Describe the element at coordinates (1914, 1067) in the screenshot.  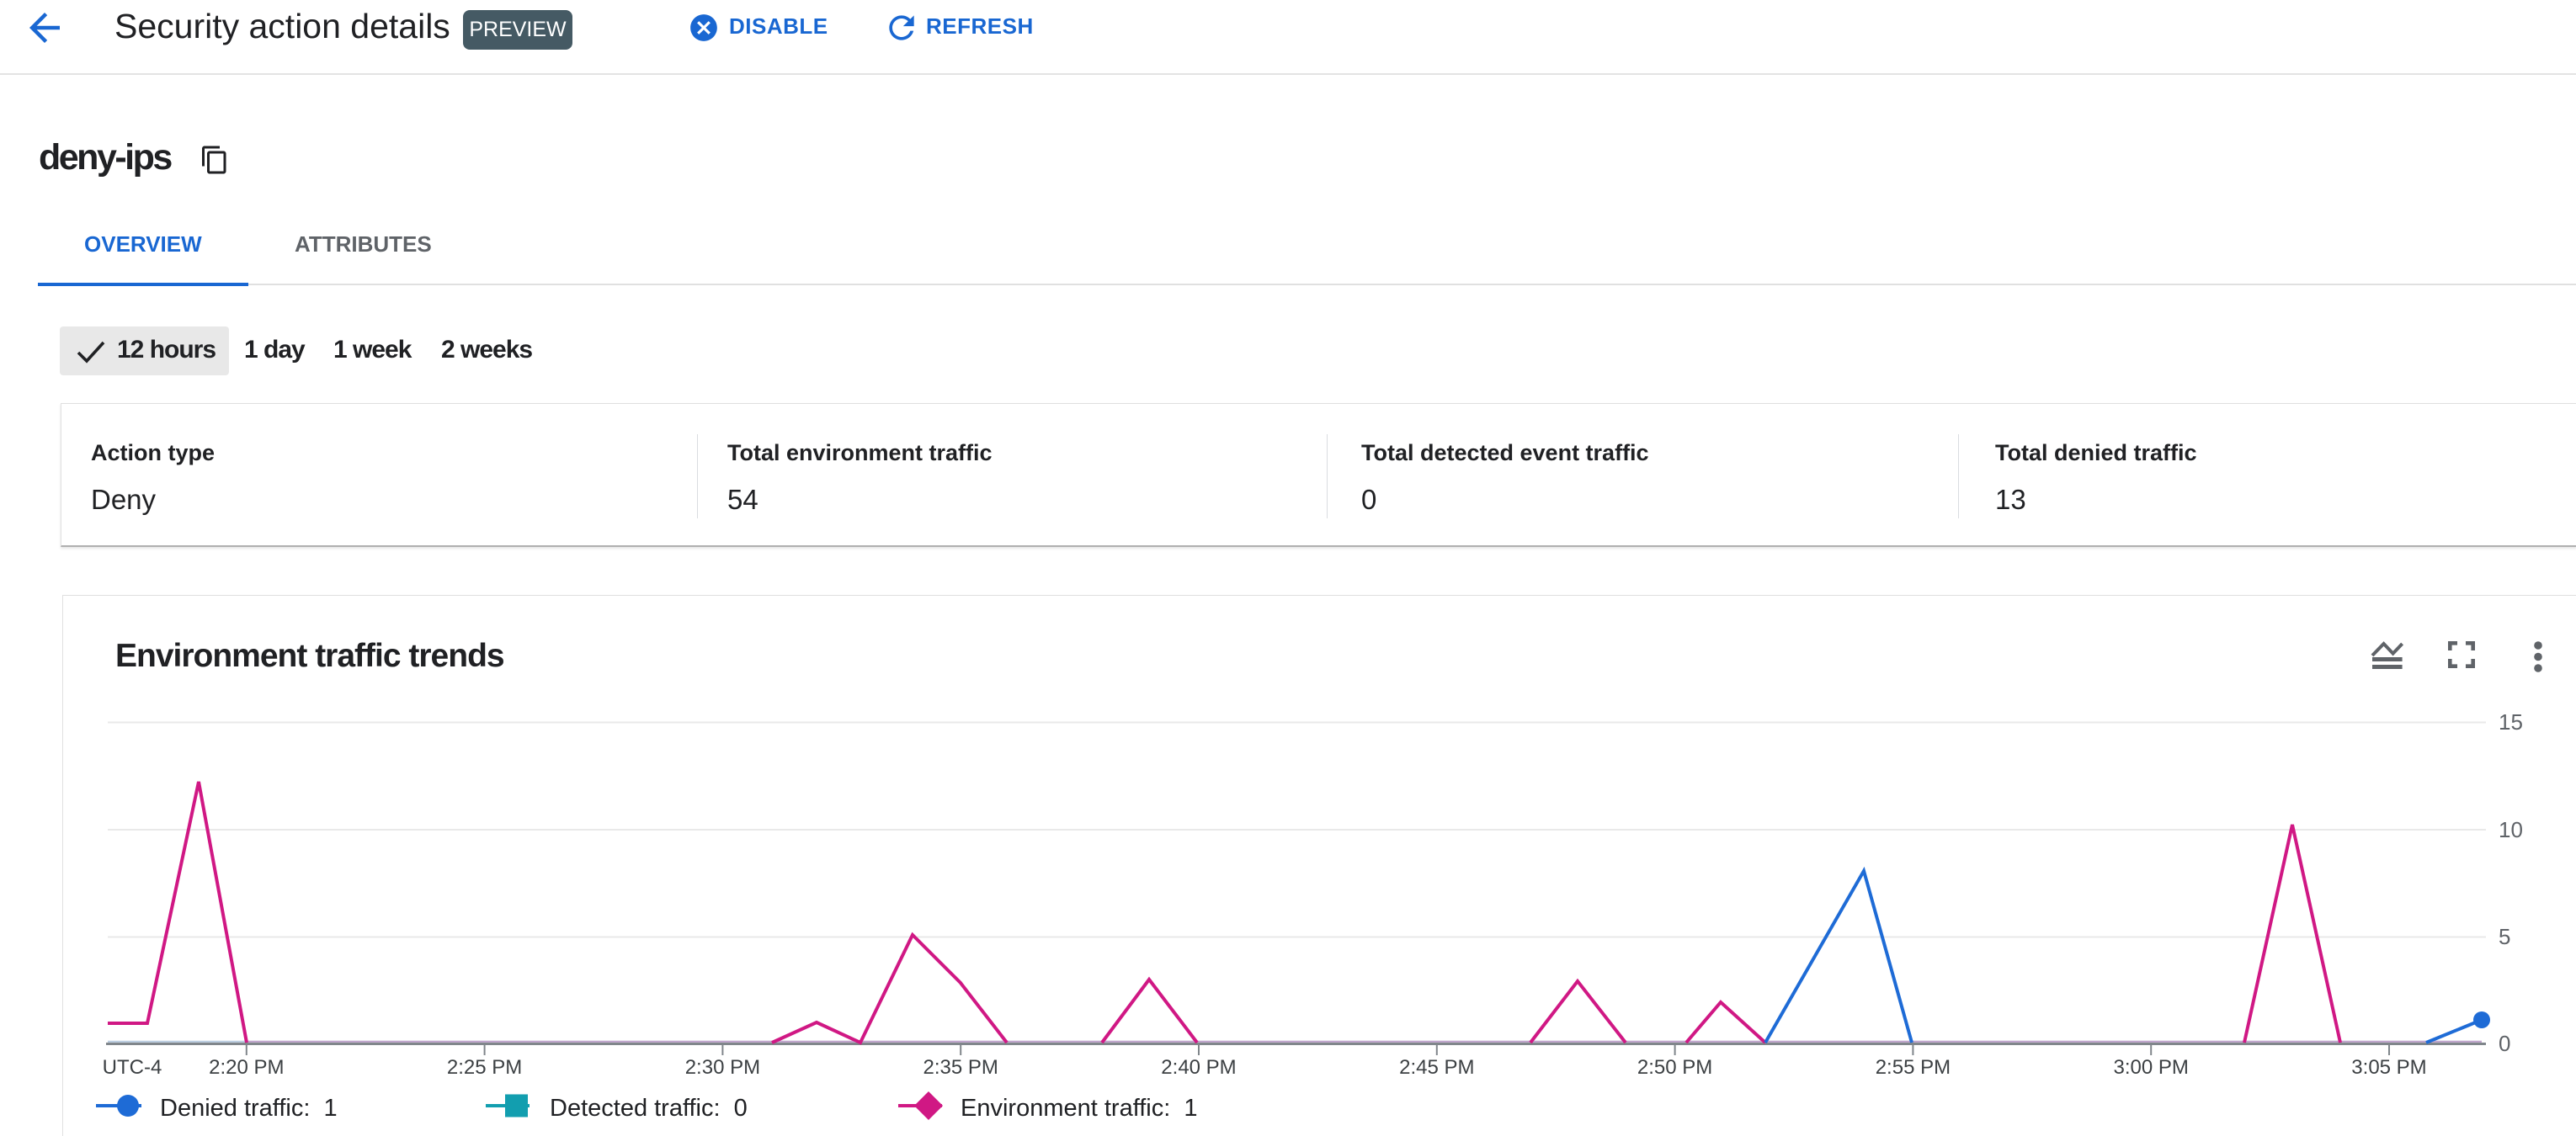
I see `svg-text: 2:55 PM` at that location.